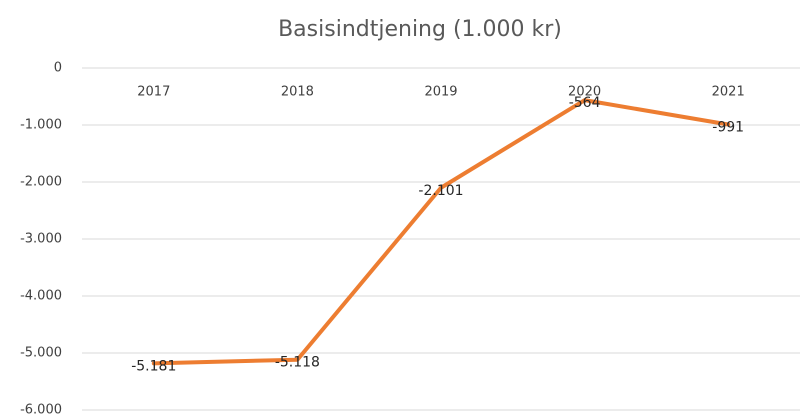 This screenshot has height=420, width=806. What do you see at coordinates (153, 366) in the screenshot?
I see `data-label: -5.181` at bounding box center [153, 366].